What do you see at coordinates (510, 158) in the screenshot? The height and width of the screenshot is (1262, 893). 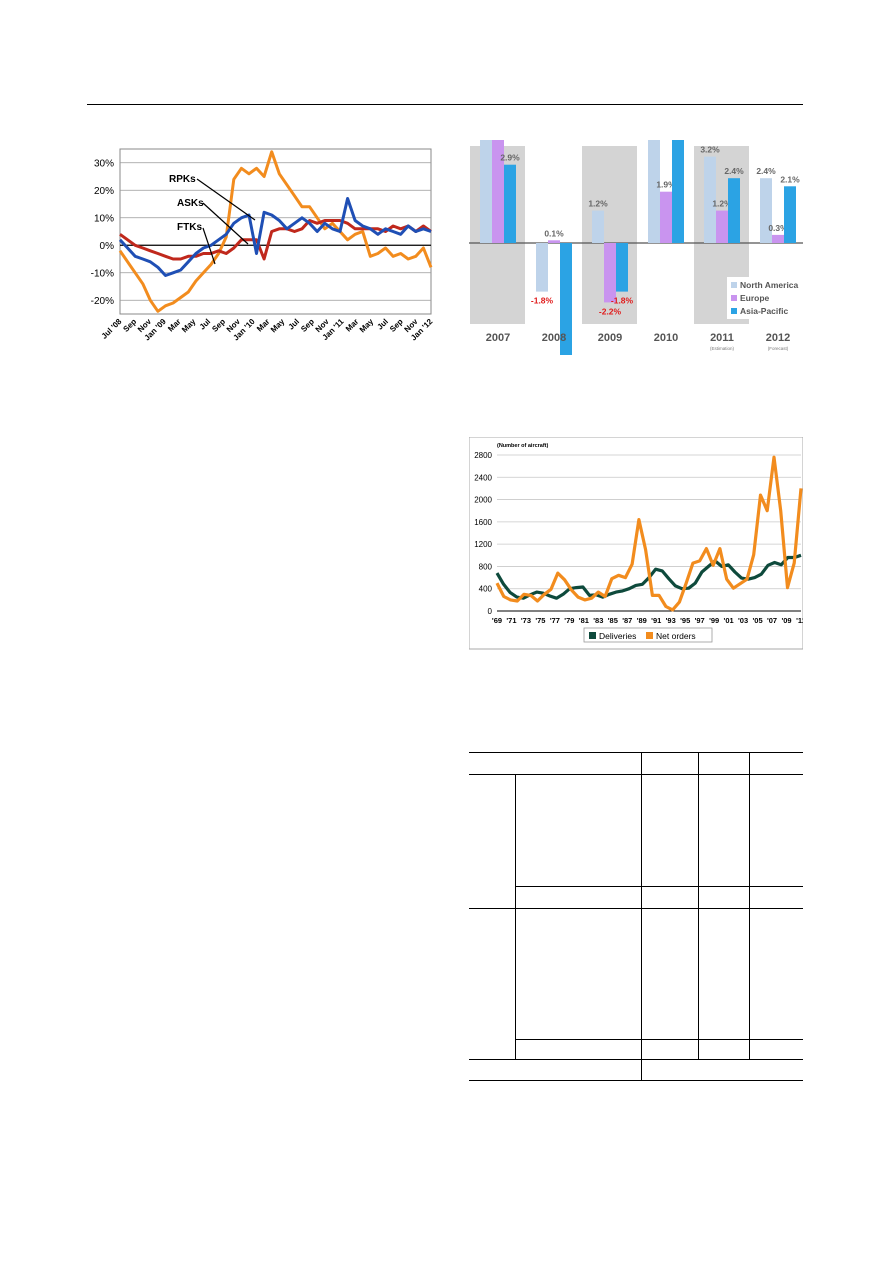 I see `data-label: 2.9%` at bounding box center [510, 158].